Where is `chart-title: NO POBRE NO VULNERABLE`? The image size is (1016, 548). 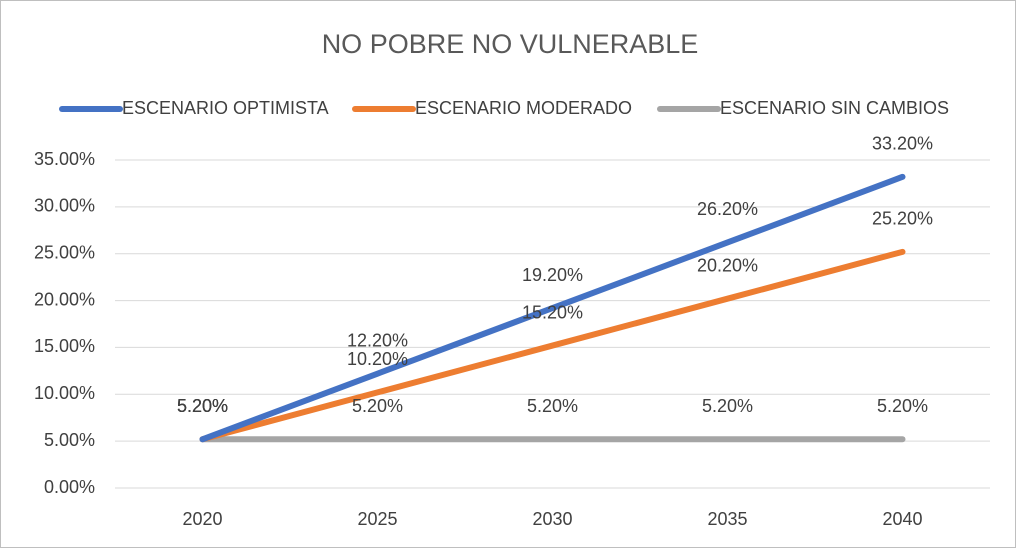 chart-title: NO POBRE NO VULNERABLE is located at coordinates (510, 44).